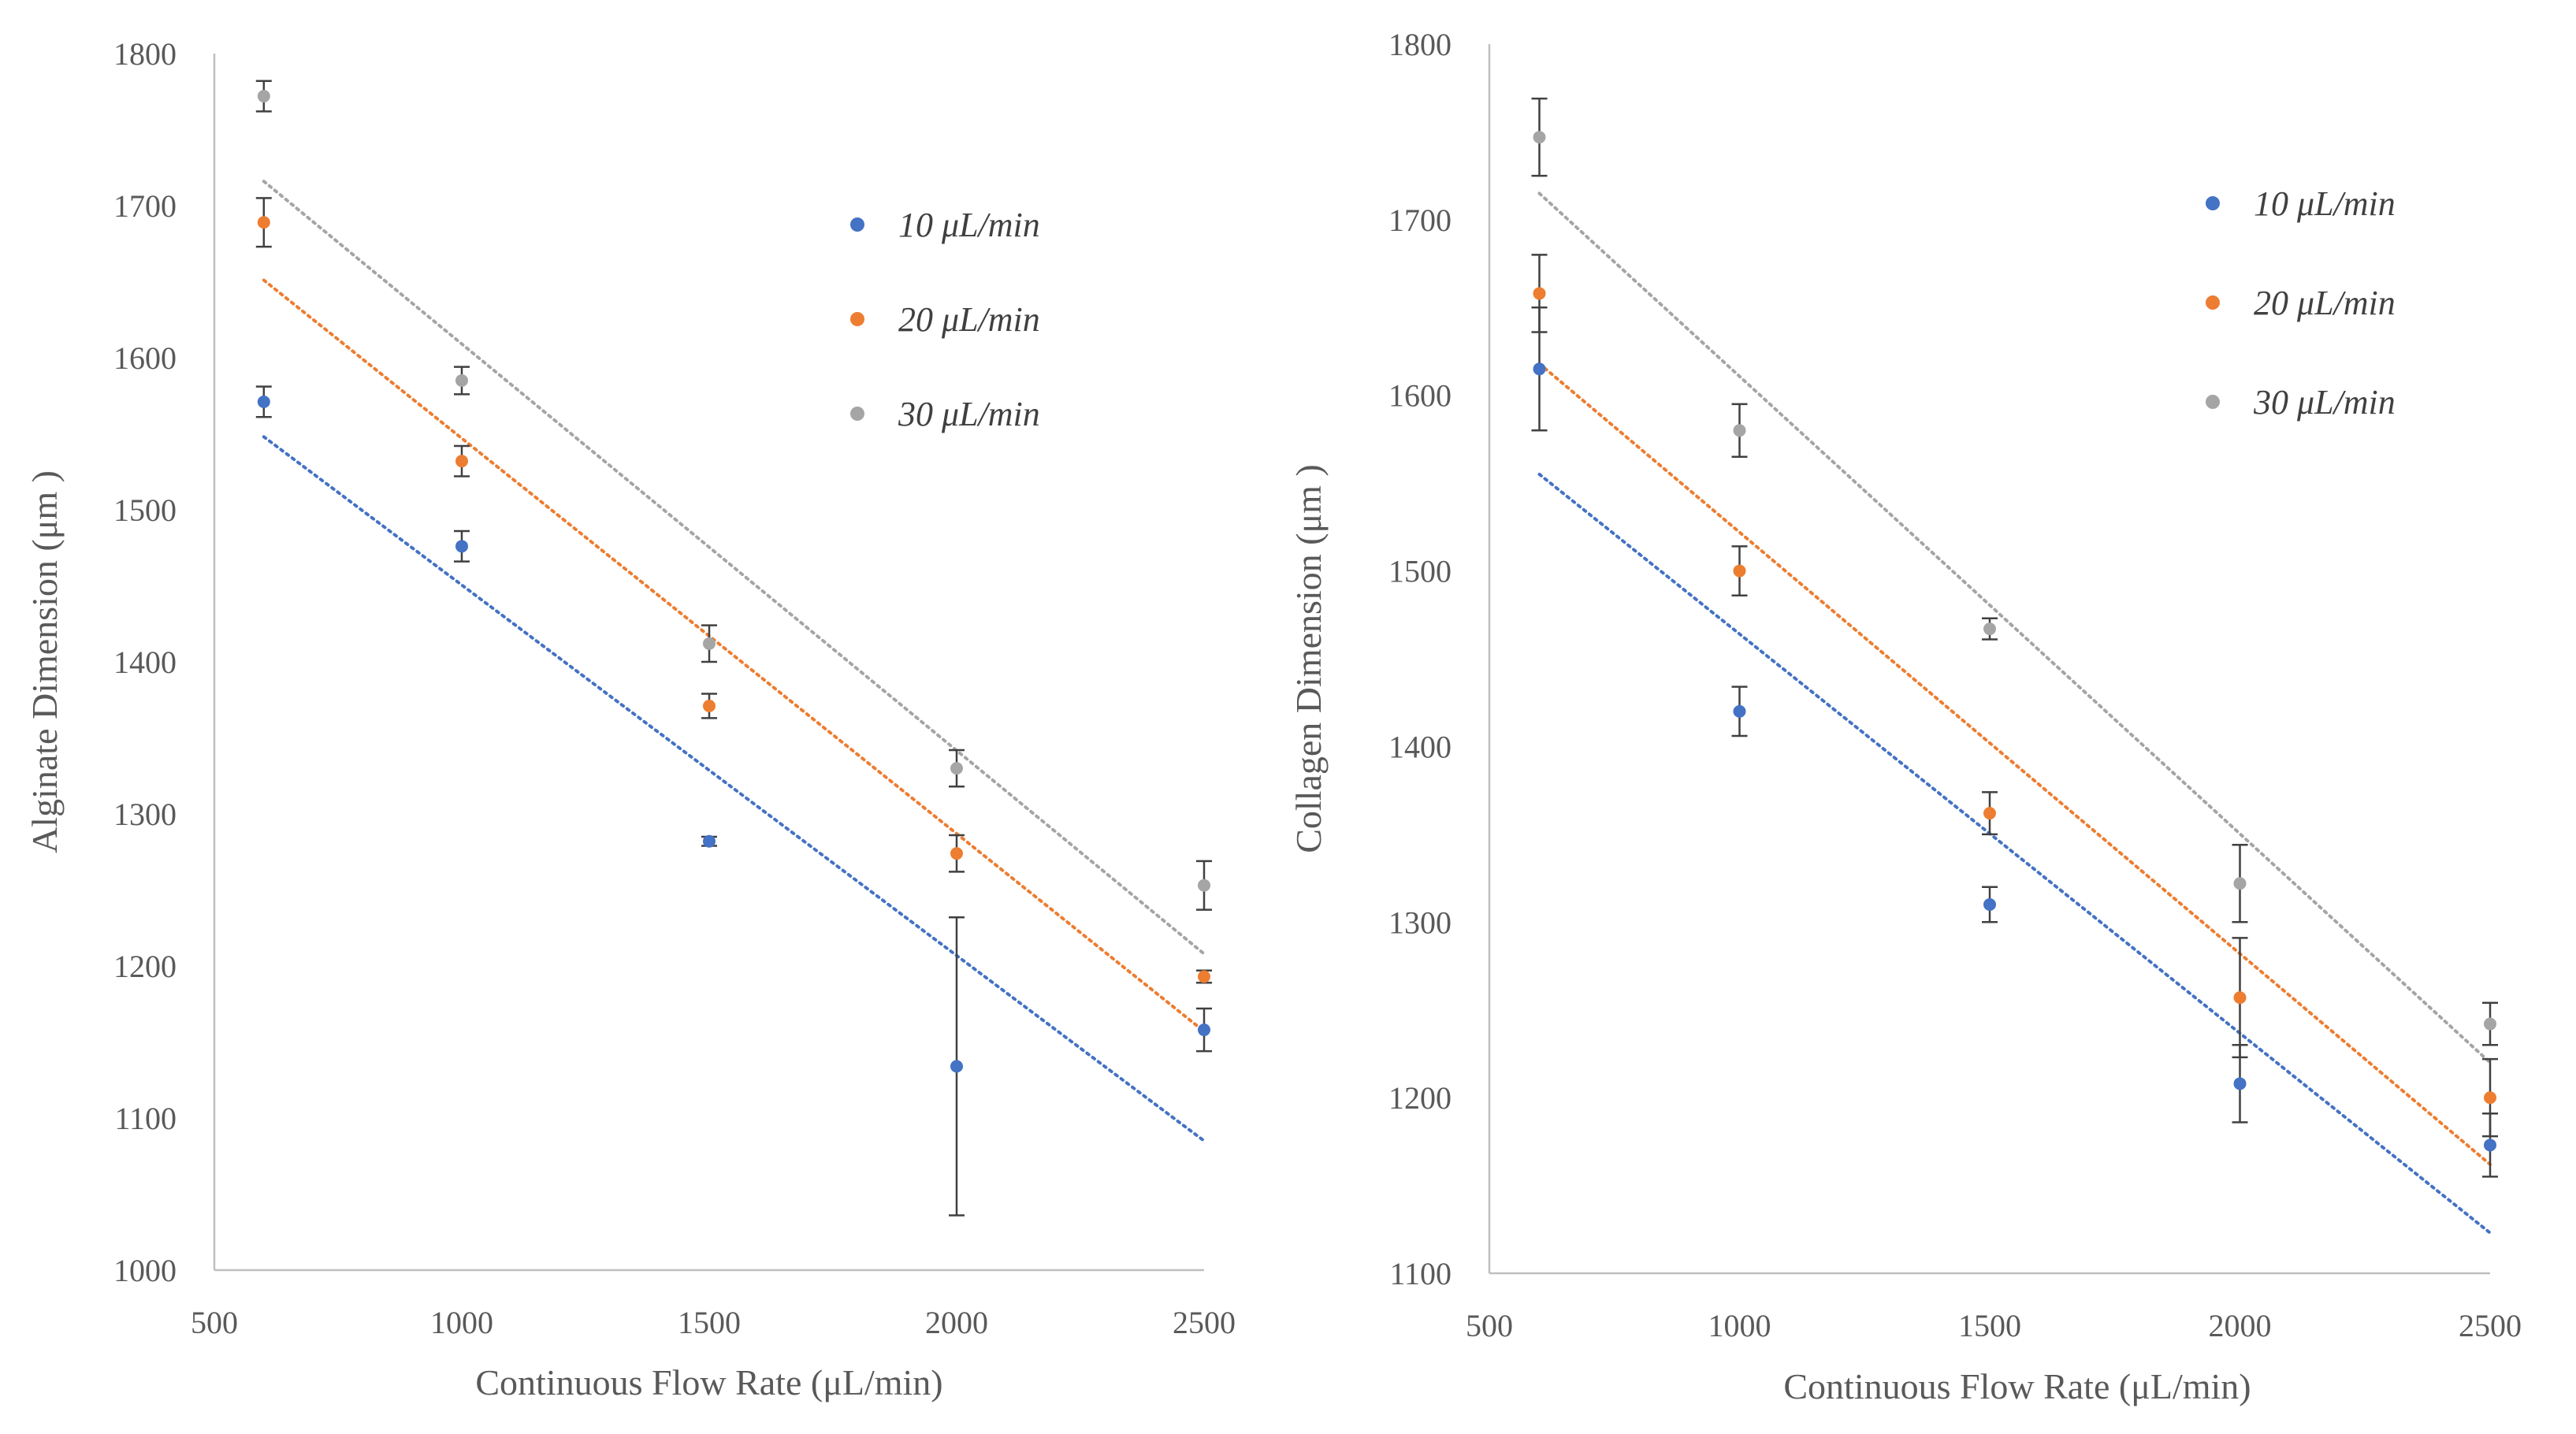 The height and width of the screenshot is (1434, 2576). What do you see at coordinates (1308, 658) in the screenshot?
I see `y-axis-title: Collagen Dimension (μm )` at bounding box center [1308, 658].